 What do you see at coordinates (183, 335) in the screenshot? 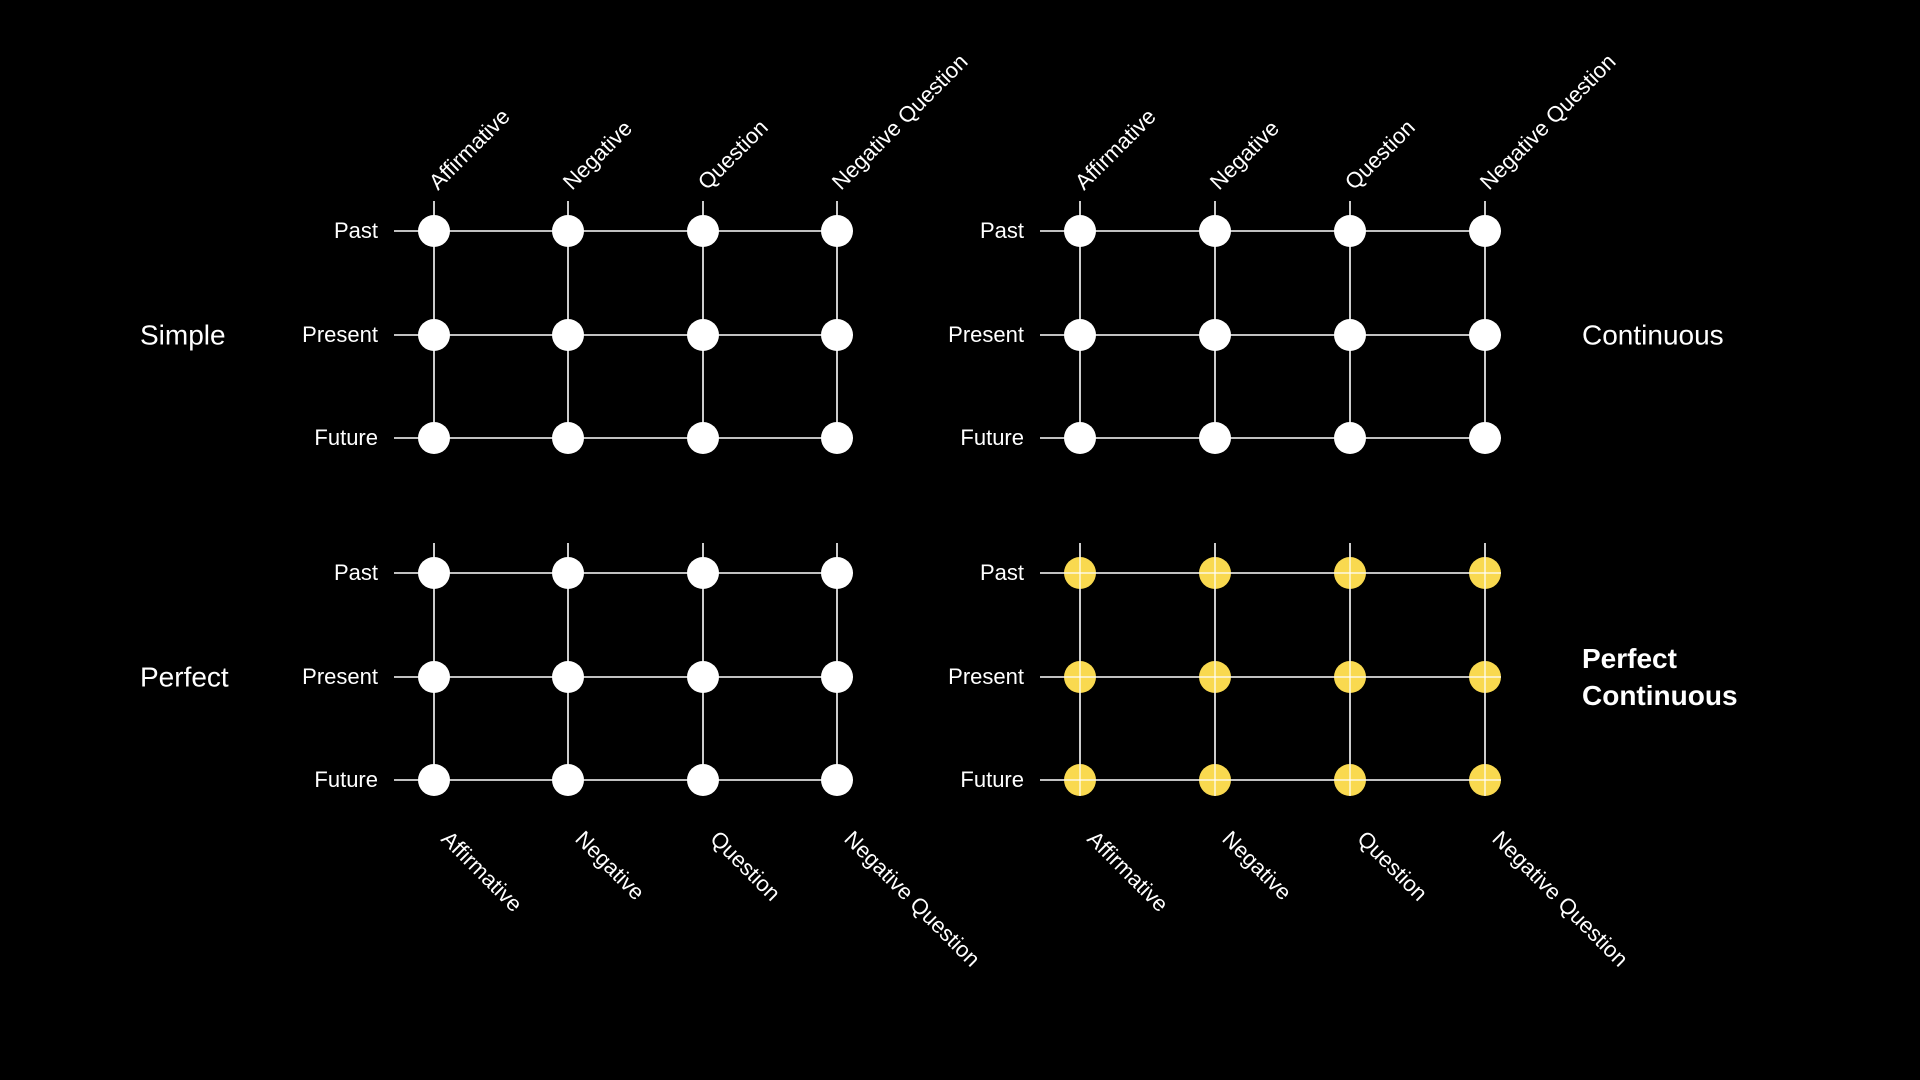
I see `aspect-label-simple: Simple` at bounding box center [183, 335].